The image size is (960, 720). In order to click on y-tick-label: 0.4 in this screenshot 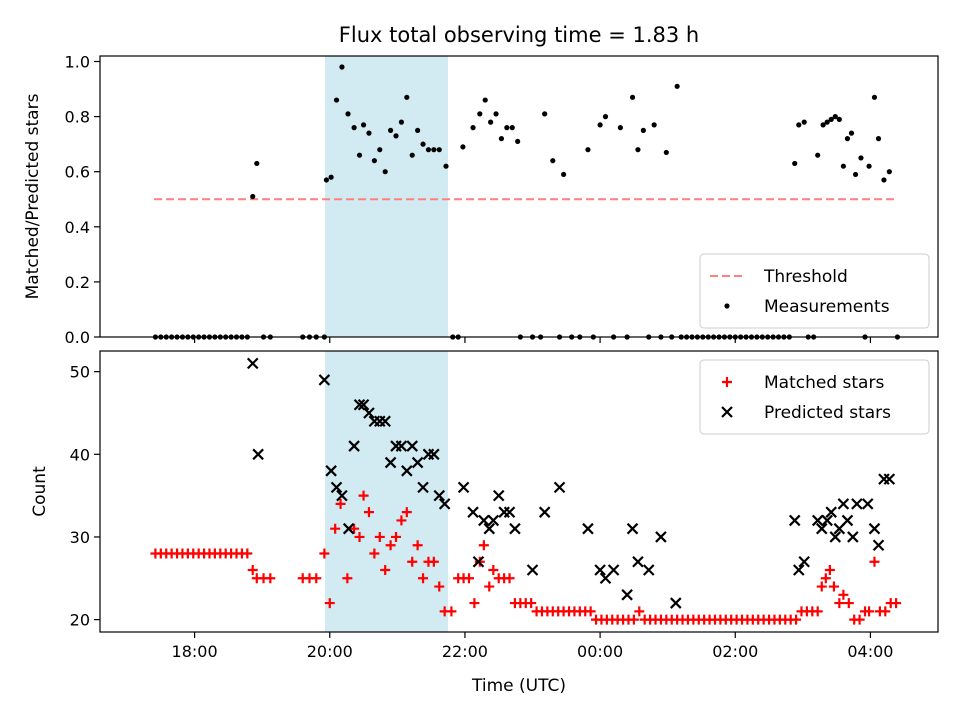, I will do `click(77, 227)`.